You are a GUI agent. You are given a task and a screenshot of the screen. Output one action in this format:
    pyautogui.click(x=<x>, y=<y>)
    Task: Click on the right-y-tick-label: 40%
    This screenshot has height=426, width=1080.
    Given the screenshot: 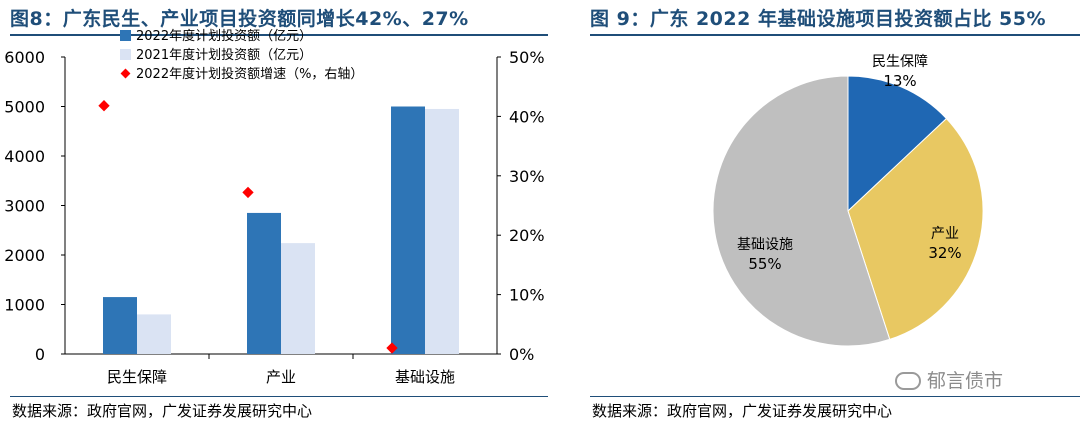 What is the action you would take?
    pyautogui.click(x=527, y=116)
    